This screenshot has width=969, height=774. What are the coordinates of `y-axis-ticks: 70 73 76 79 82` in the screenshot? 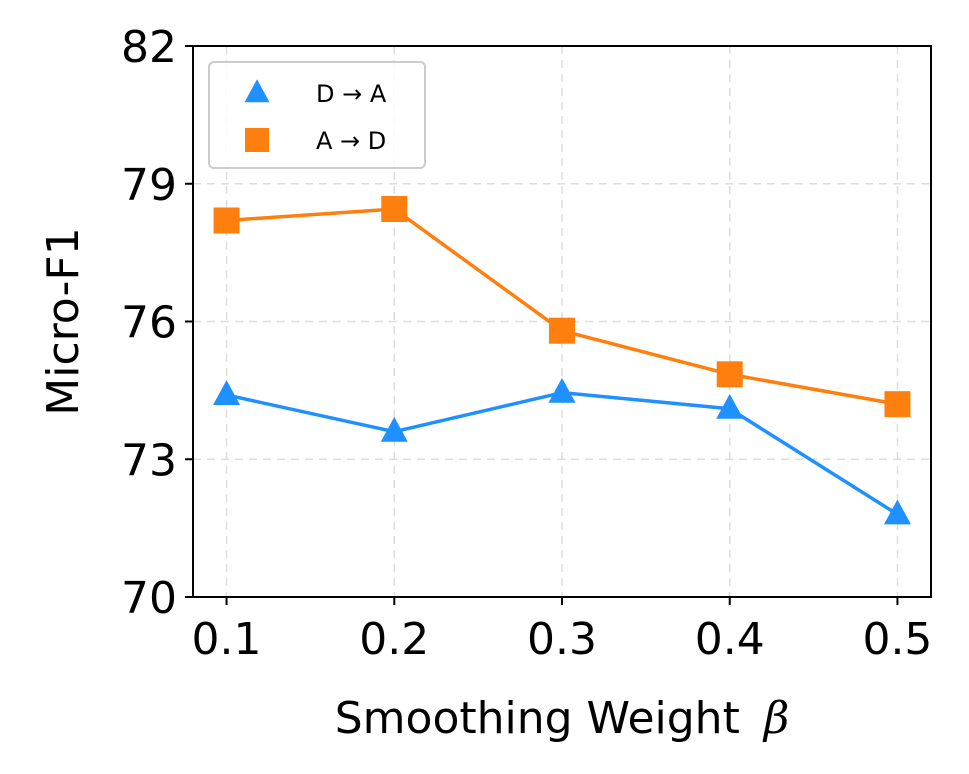 It's located at (157, 323).